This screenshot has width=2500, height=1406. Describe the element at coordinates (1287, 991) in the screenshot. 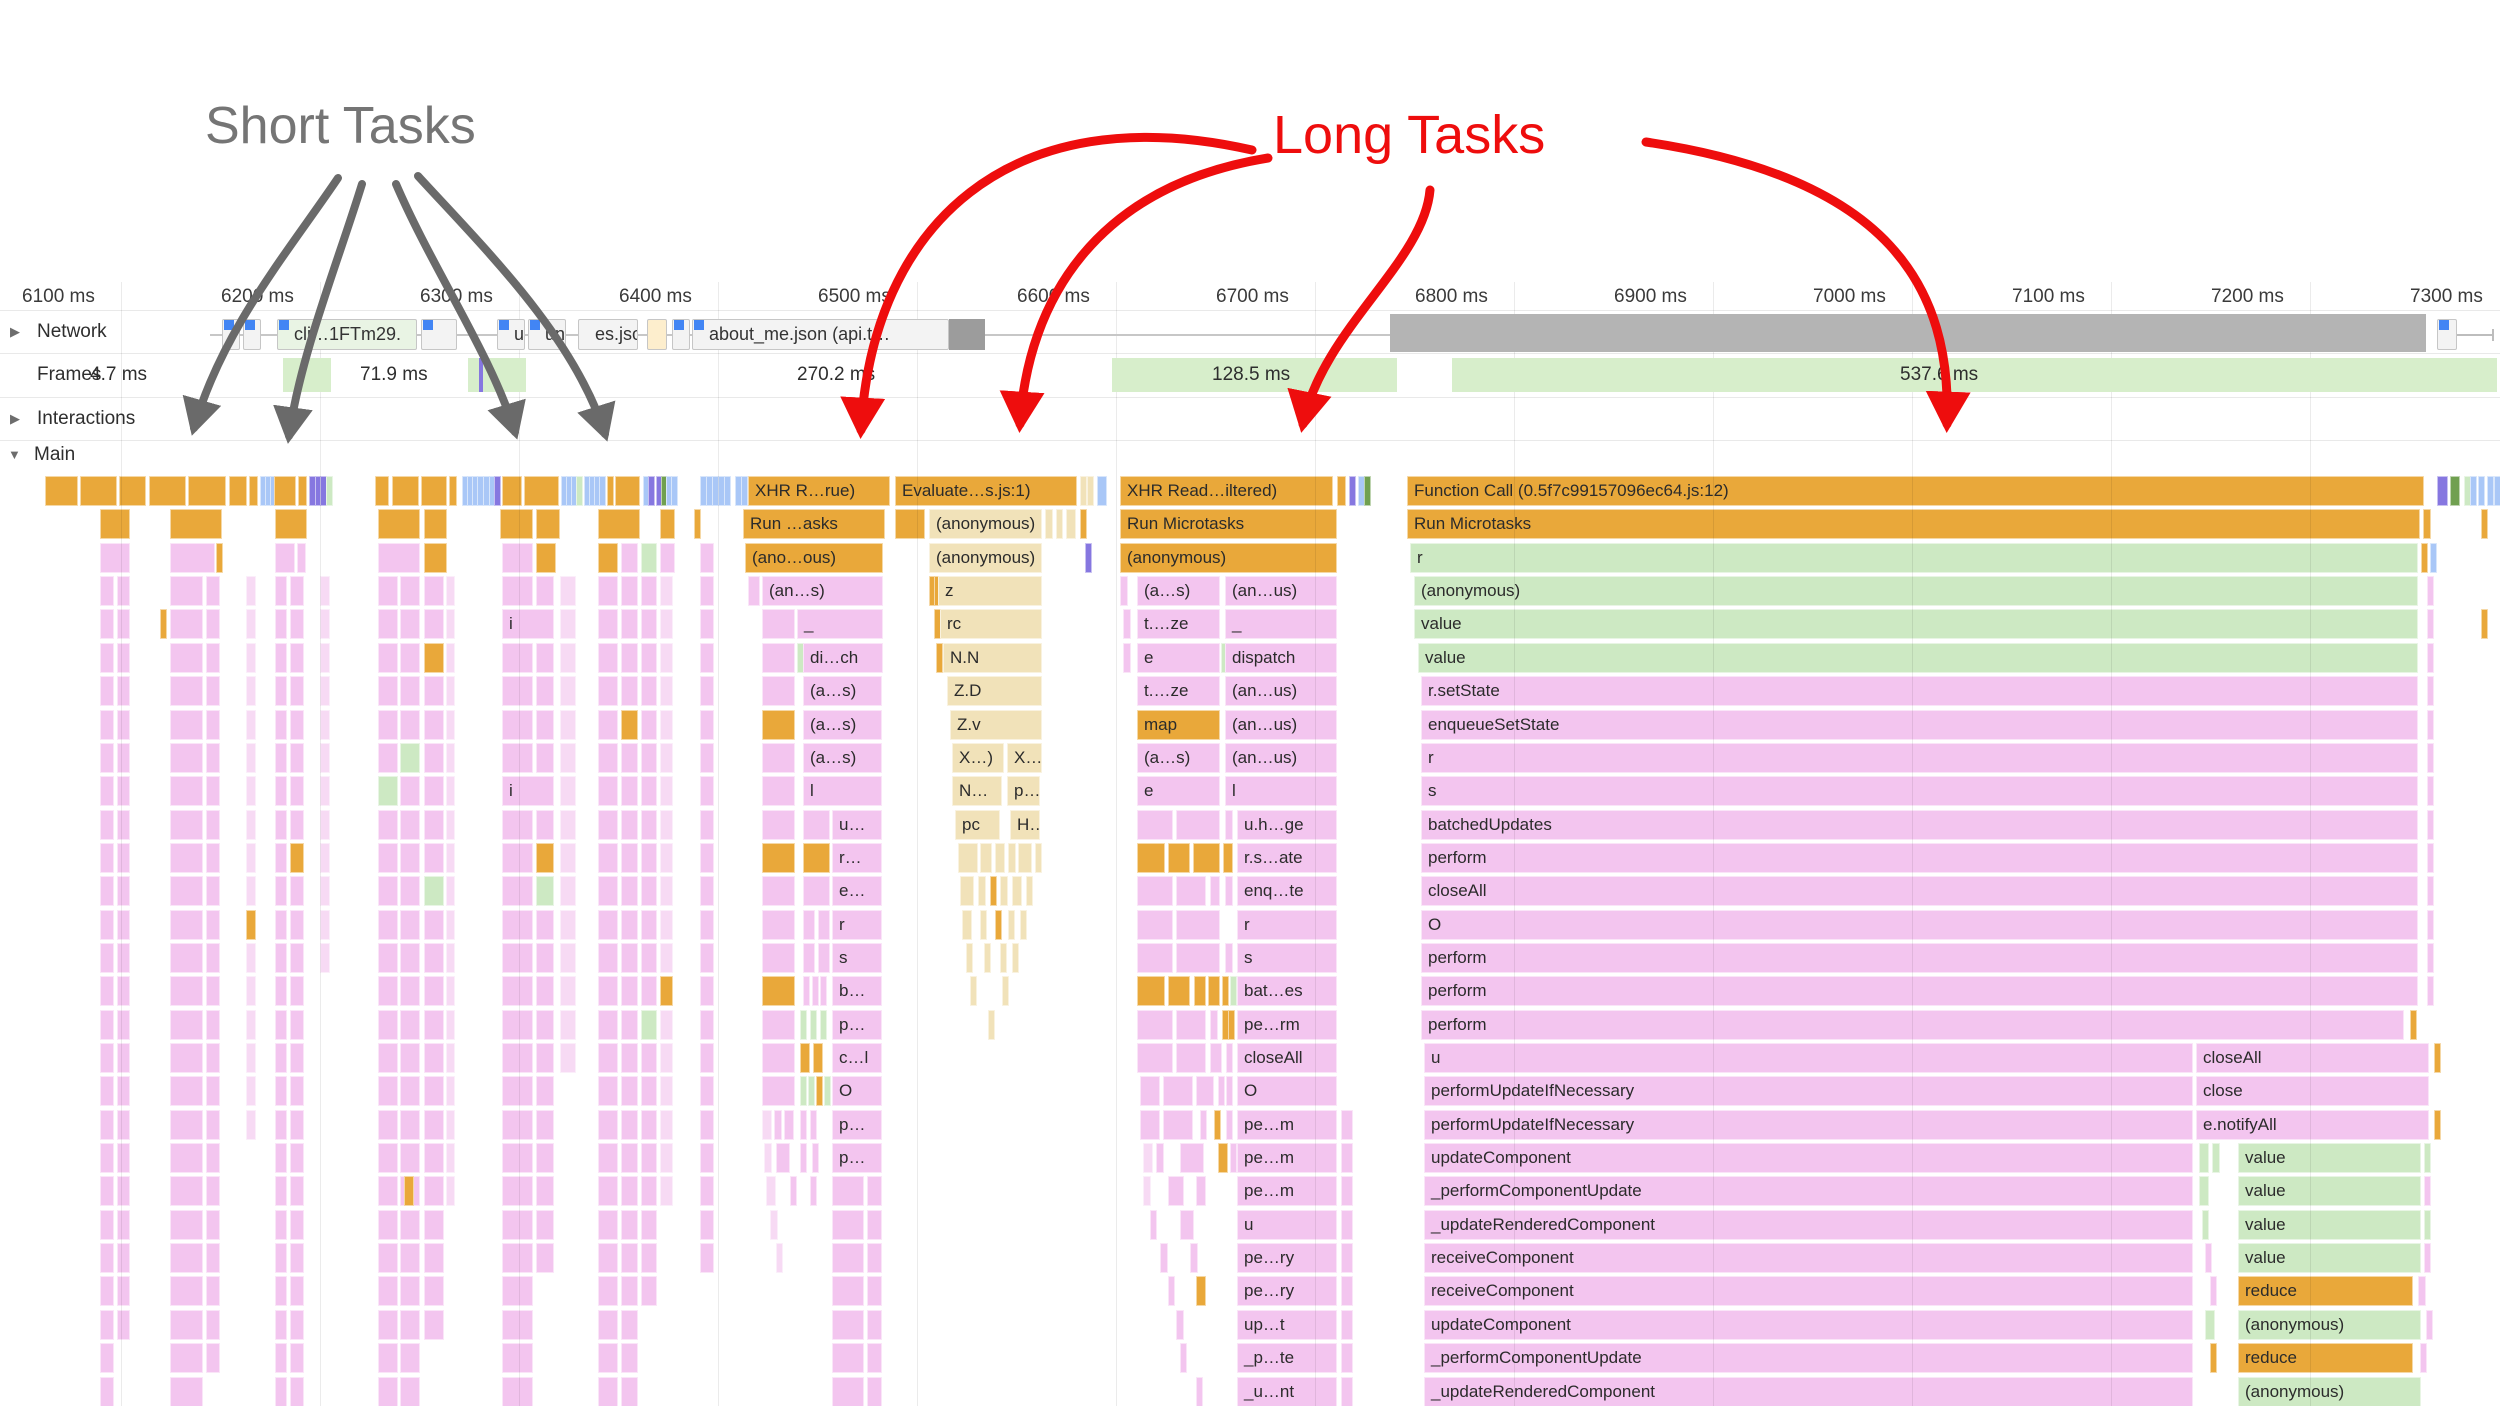

I see `flame-bar: bat…es` at that location.